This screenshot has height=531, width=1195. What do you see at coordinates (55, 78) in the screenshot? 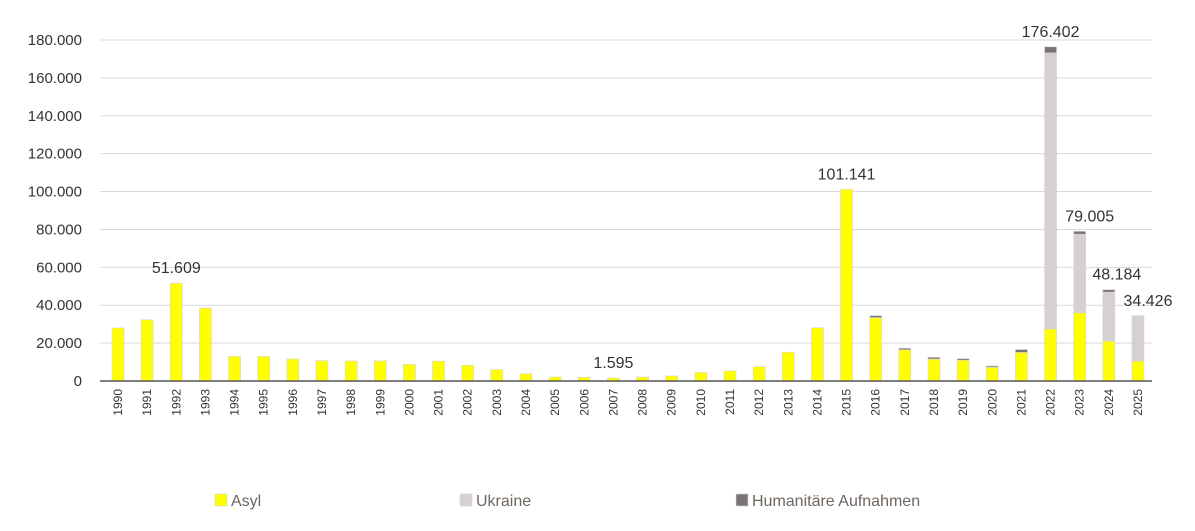
I see `y-tick-label: 160.000` at bounding box center [55, 78].